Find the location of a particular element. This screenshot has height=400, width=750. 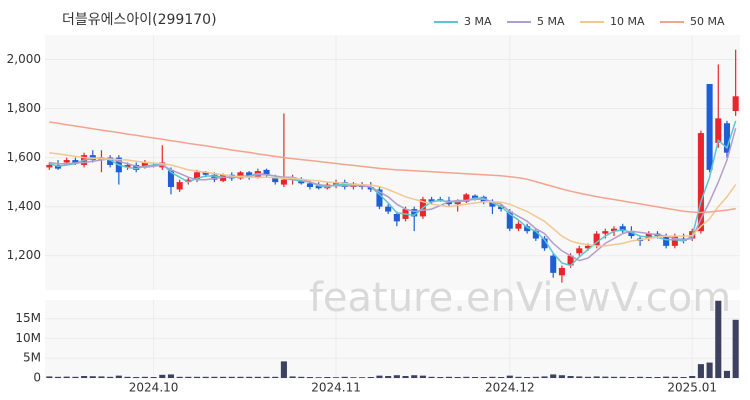

y-tick-label: 15M is located at coordinates (28, 318).